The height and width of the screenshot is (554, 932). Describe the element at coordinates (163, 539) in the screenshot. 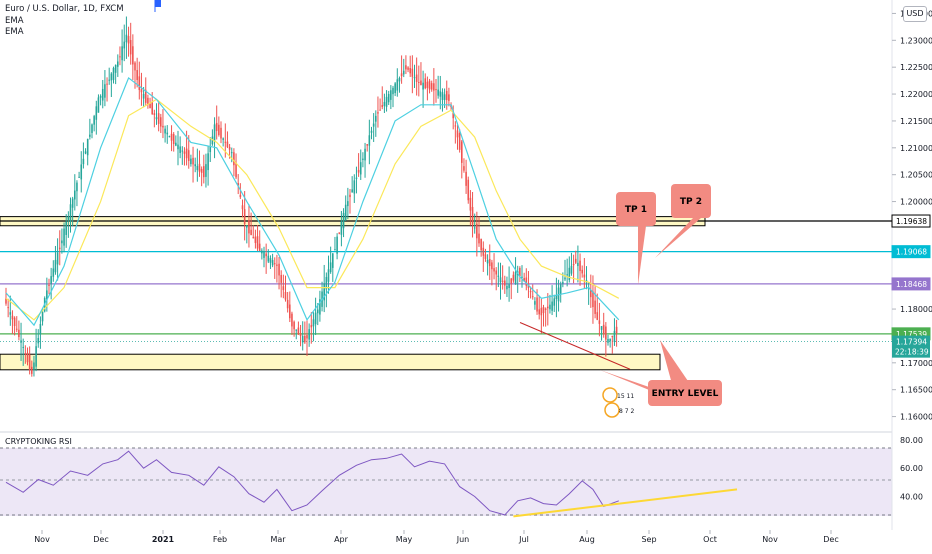

I see `time-tick-label: 2021` at that location.